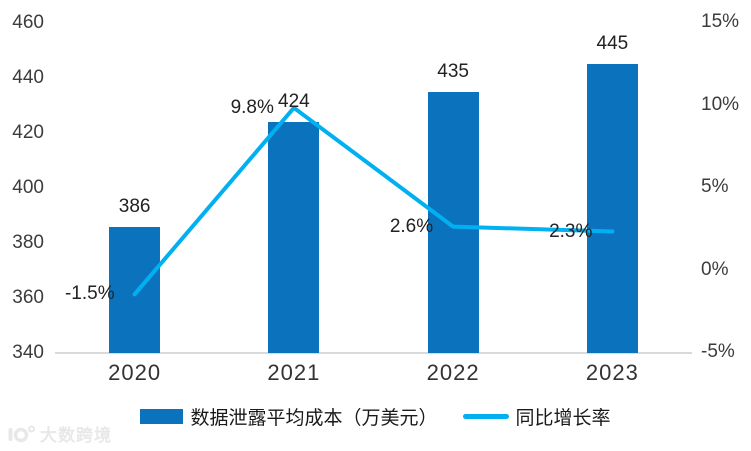 The width and height of the screenshot is (751, 451). What do you see at coordinates (373, 353) in the screenshot?
I see `x-axis-line` at bounding box center [373, 353].